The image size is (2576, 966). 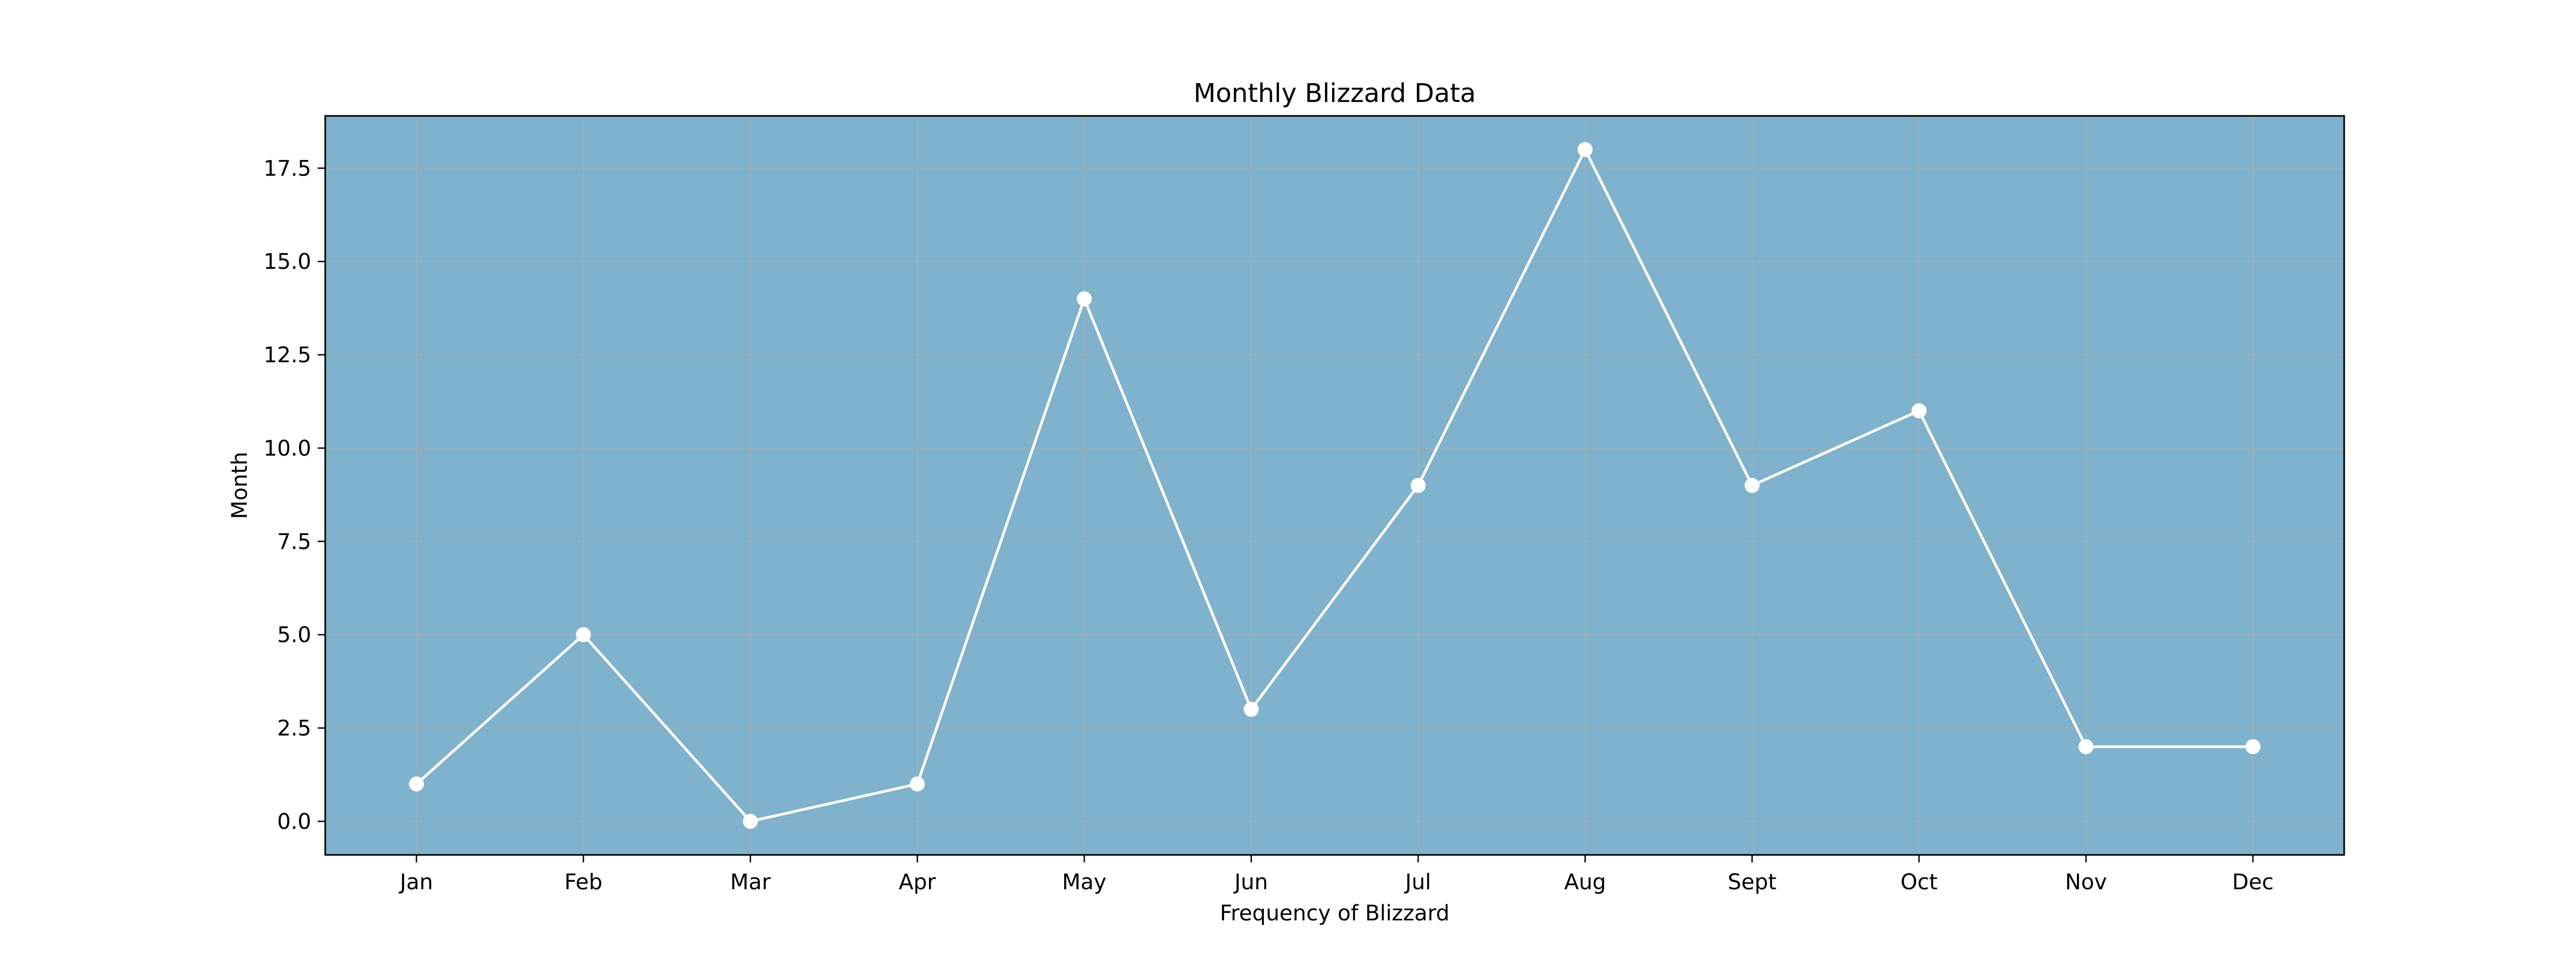 What do you see at coordinates (584, 882) in the screenshot?
I see `x-tick-label: Feb` at bounding box center [584, 882].